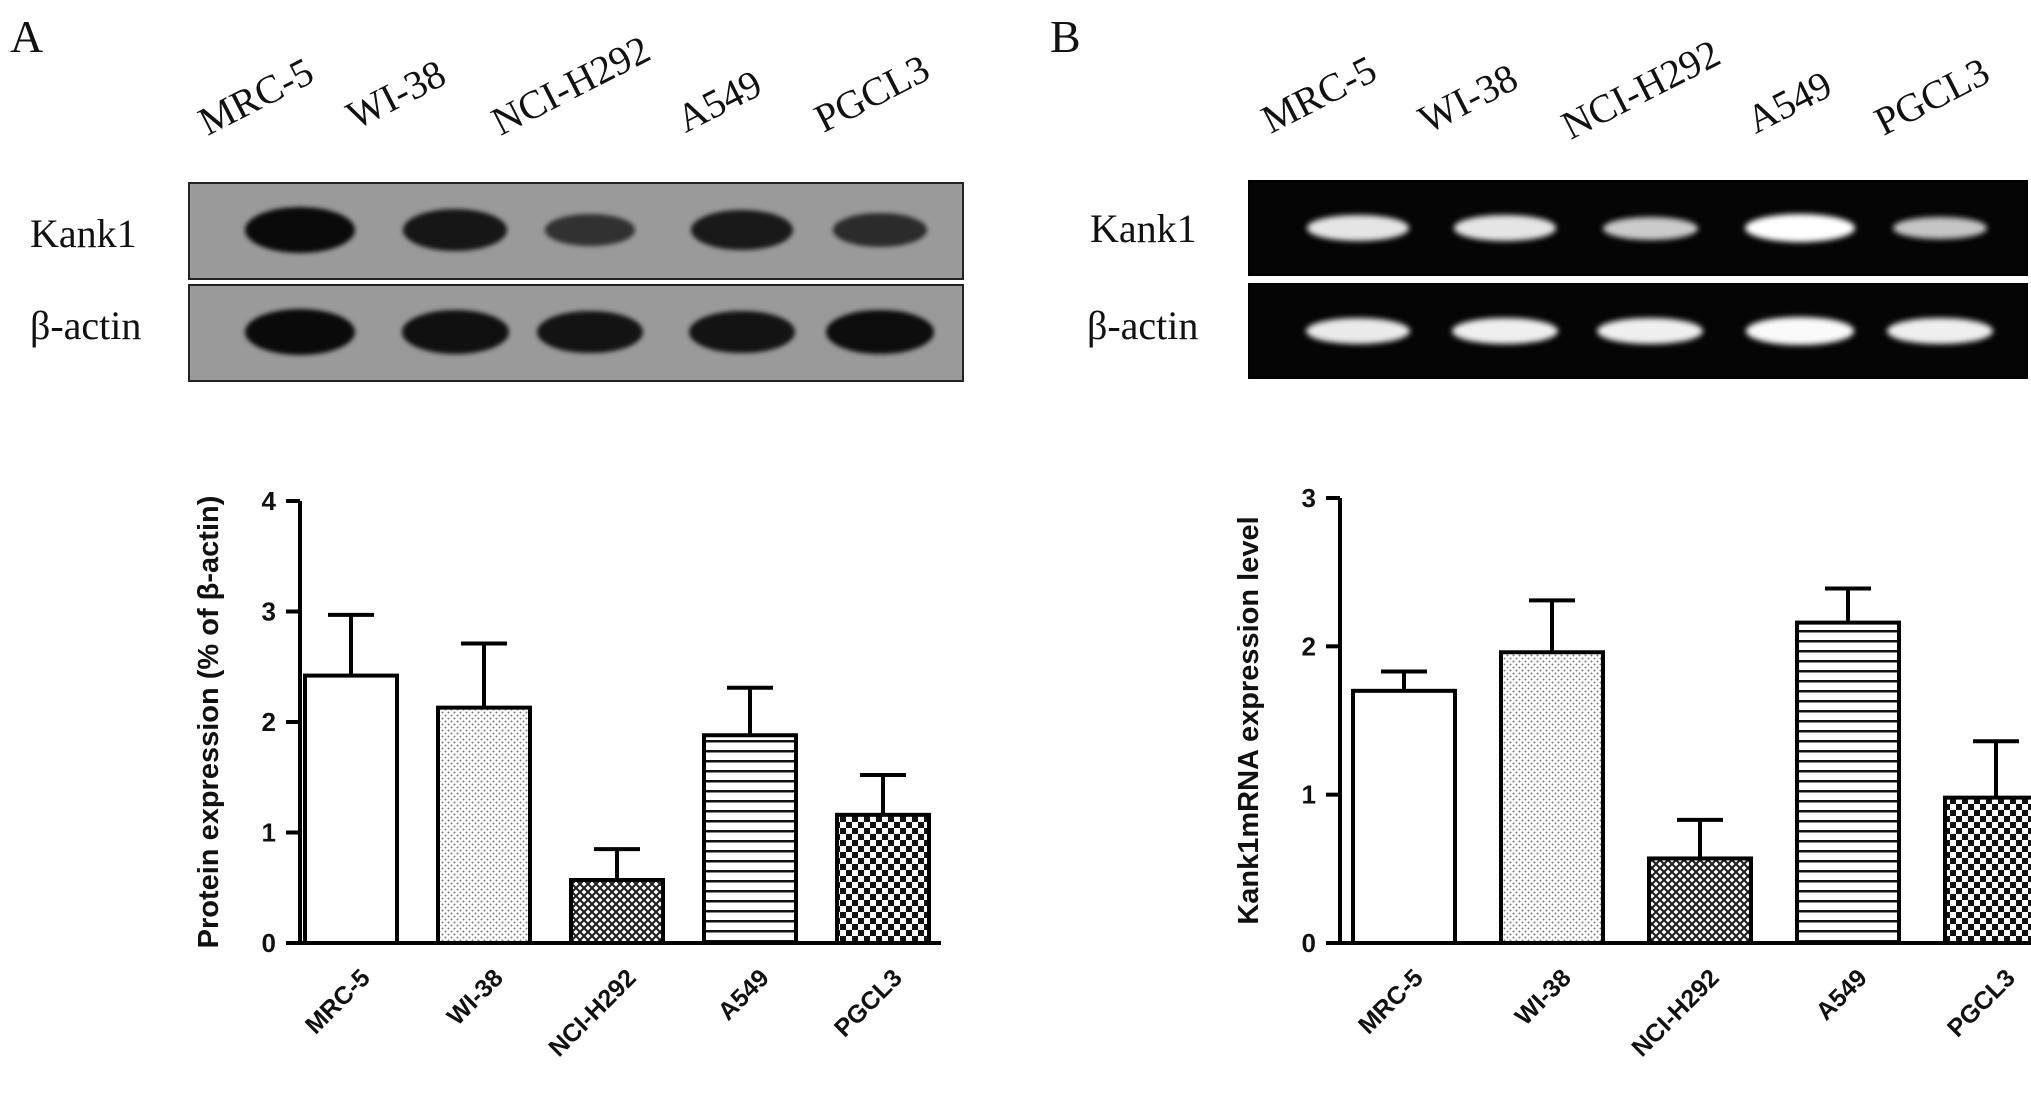  What do you see at coordinates (27, 36) in the screenshot?
I see `panel-letter-a: A` at bounding box center [27, 36].